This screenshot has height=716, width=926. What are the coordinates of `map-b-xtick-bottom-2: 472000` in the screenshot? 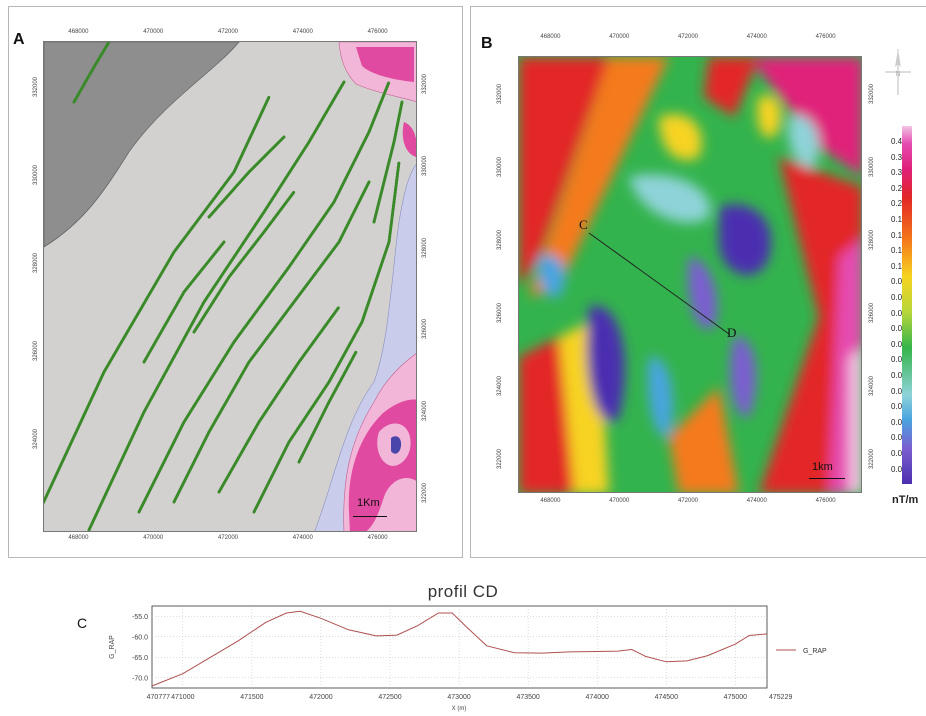 It's located at (688, 501).